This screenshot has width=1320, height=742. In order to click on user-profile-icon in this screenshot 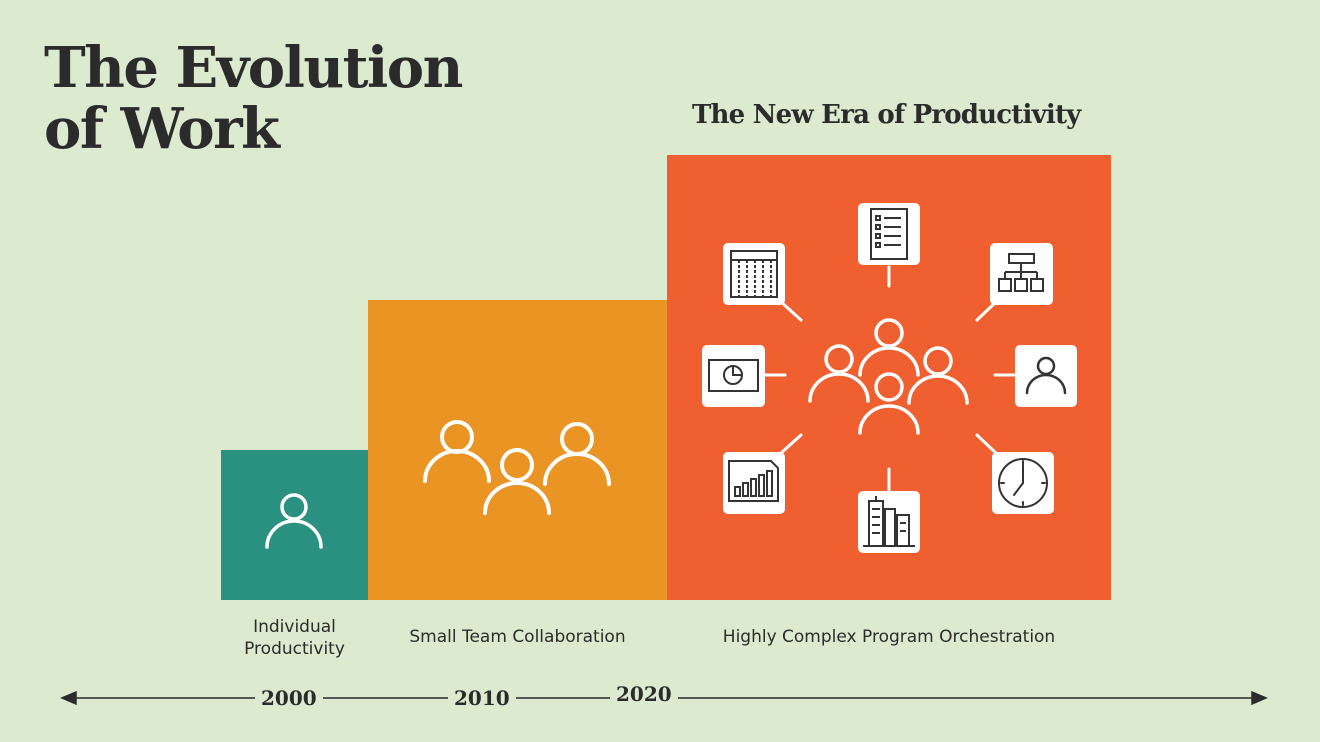, I will do `click(1046, 376)`.